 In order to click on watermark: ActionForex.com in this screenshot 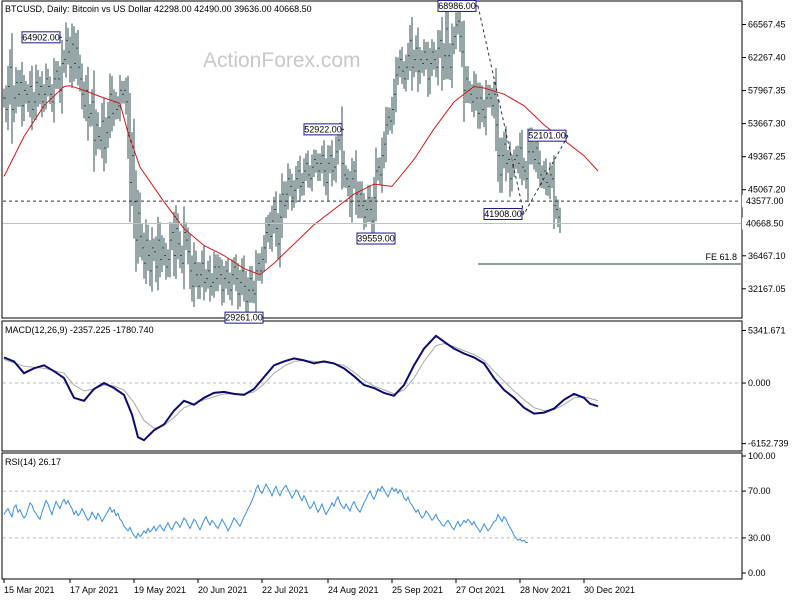, I will do `click(282, 60)`.